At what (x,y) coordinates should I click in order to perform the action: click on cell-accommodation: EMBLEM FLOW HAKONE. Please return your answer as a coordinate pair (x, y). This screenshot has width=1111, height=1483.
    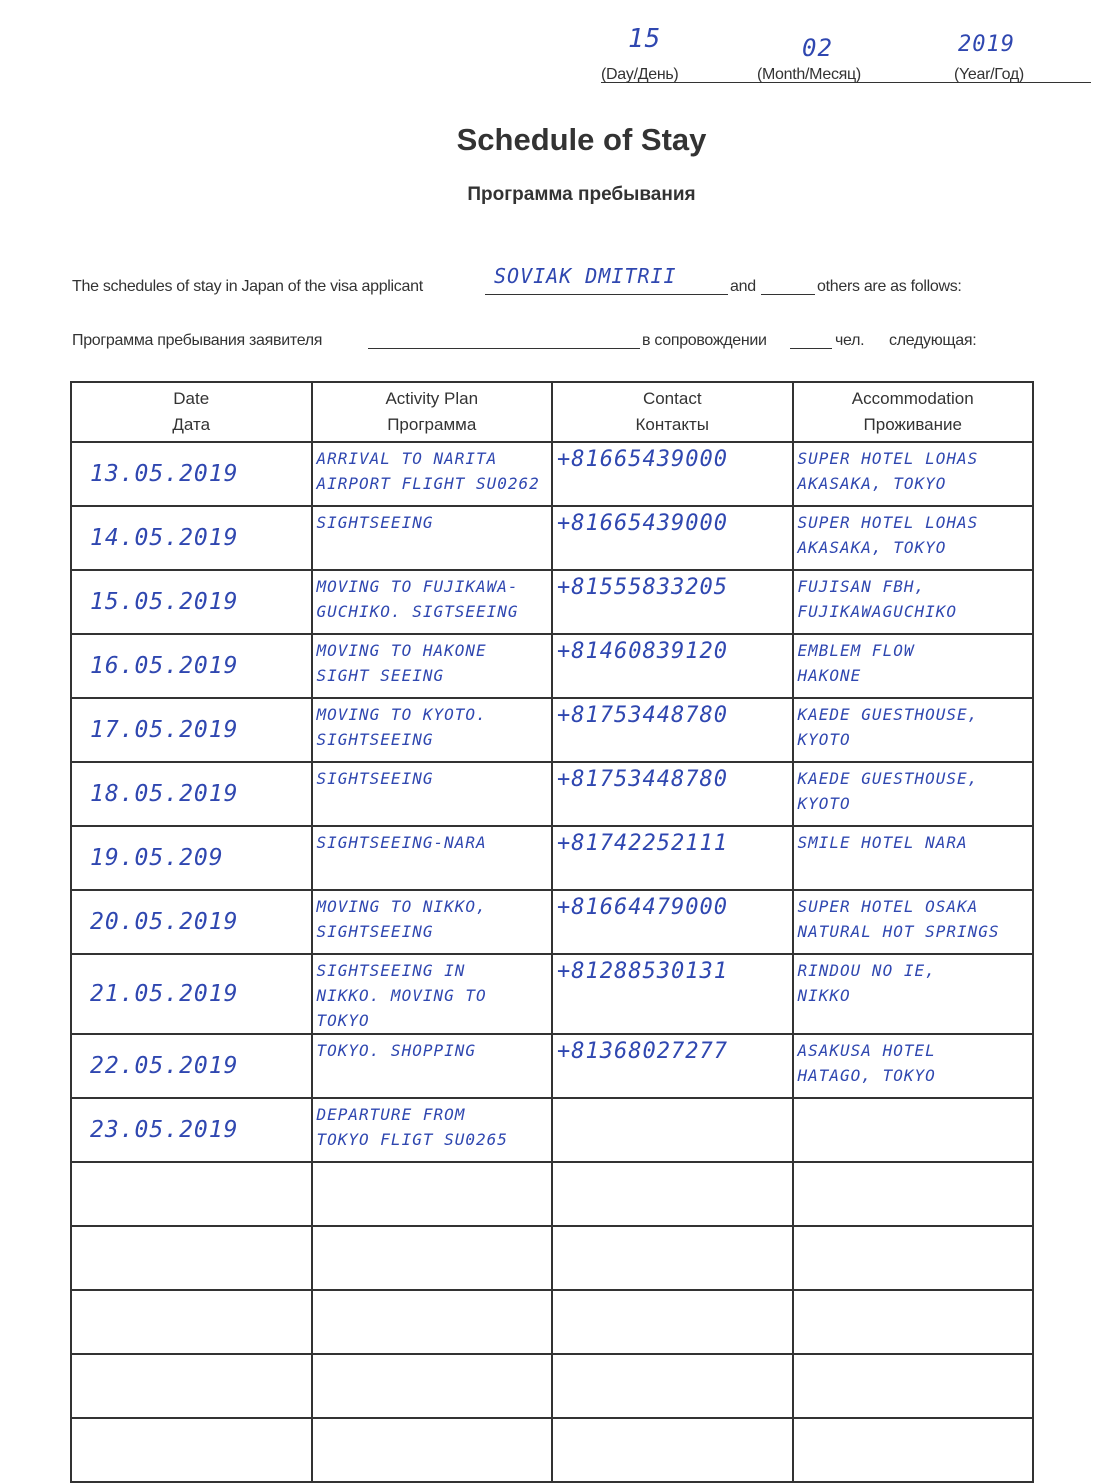
    Looking at the image, I should click on (912, 666).